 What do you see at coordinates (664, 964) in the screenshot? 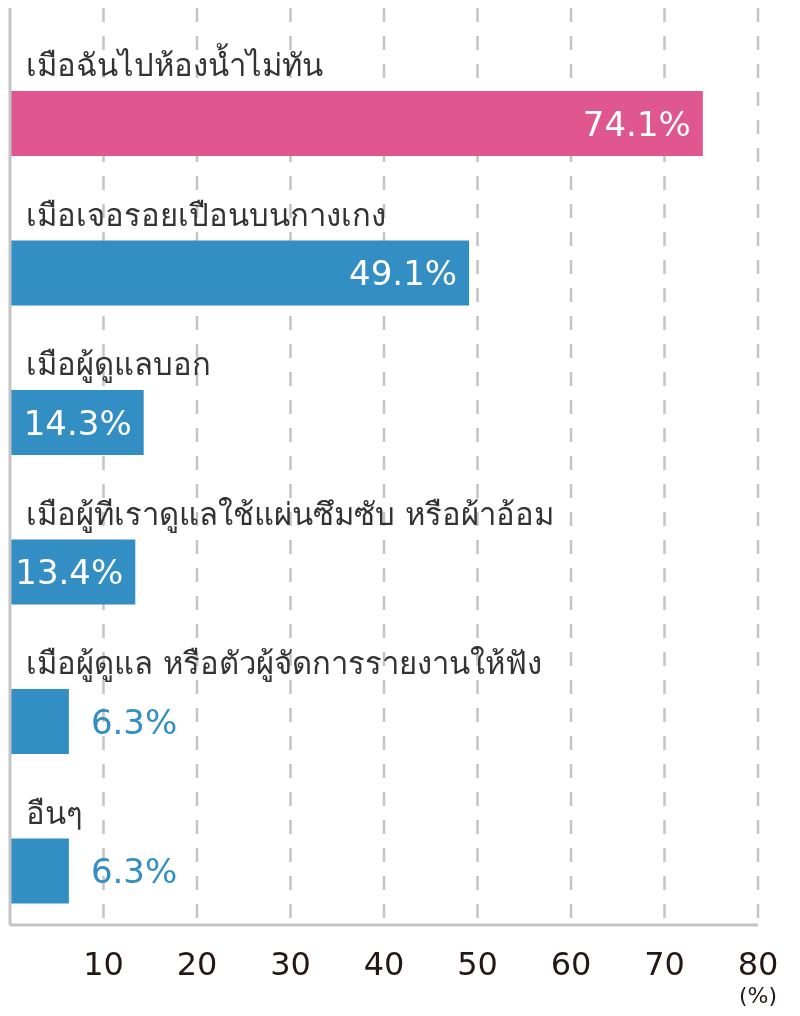
I see `x-tick-label: 70` at bounding box center [664, 964].